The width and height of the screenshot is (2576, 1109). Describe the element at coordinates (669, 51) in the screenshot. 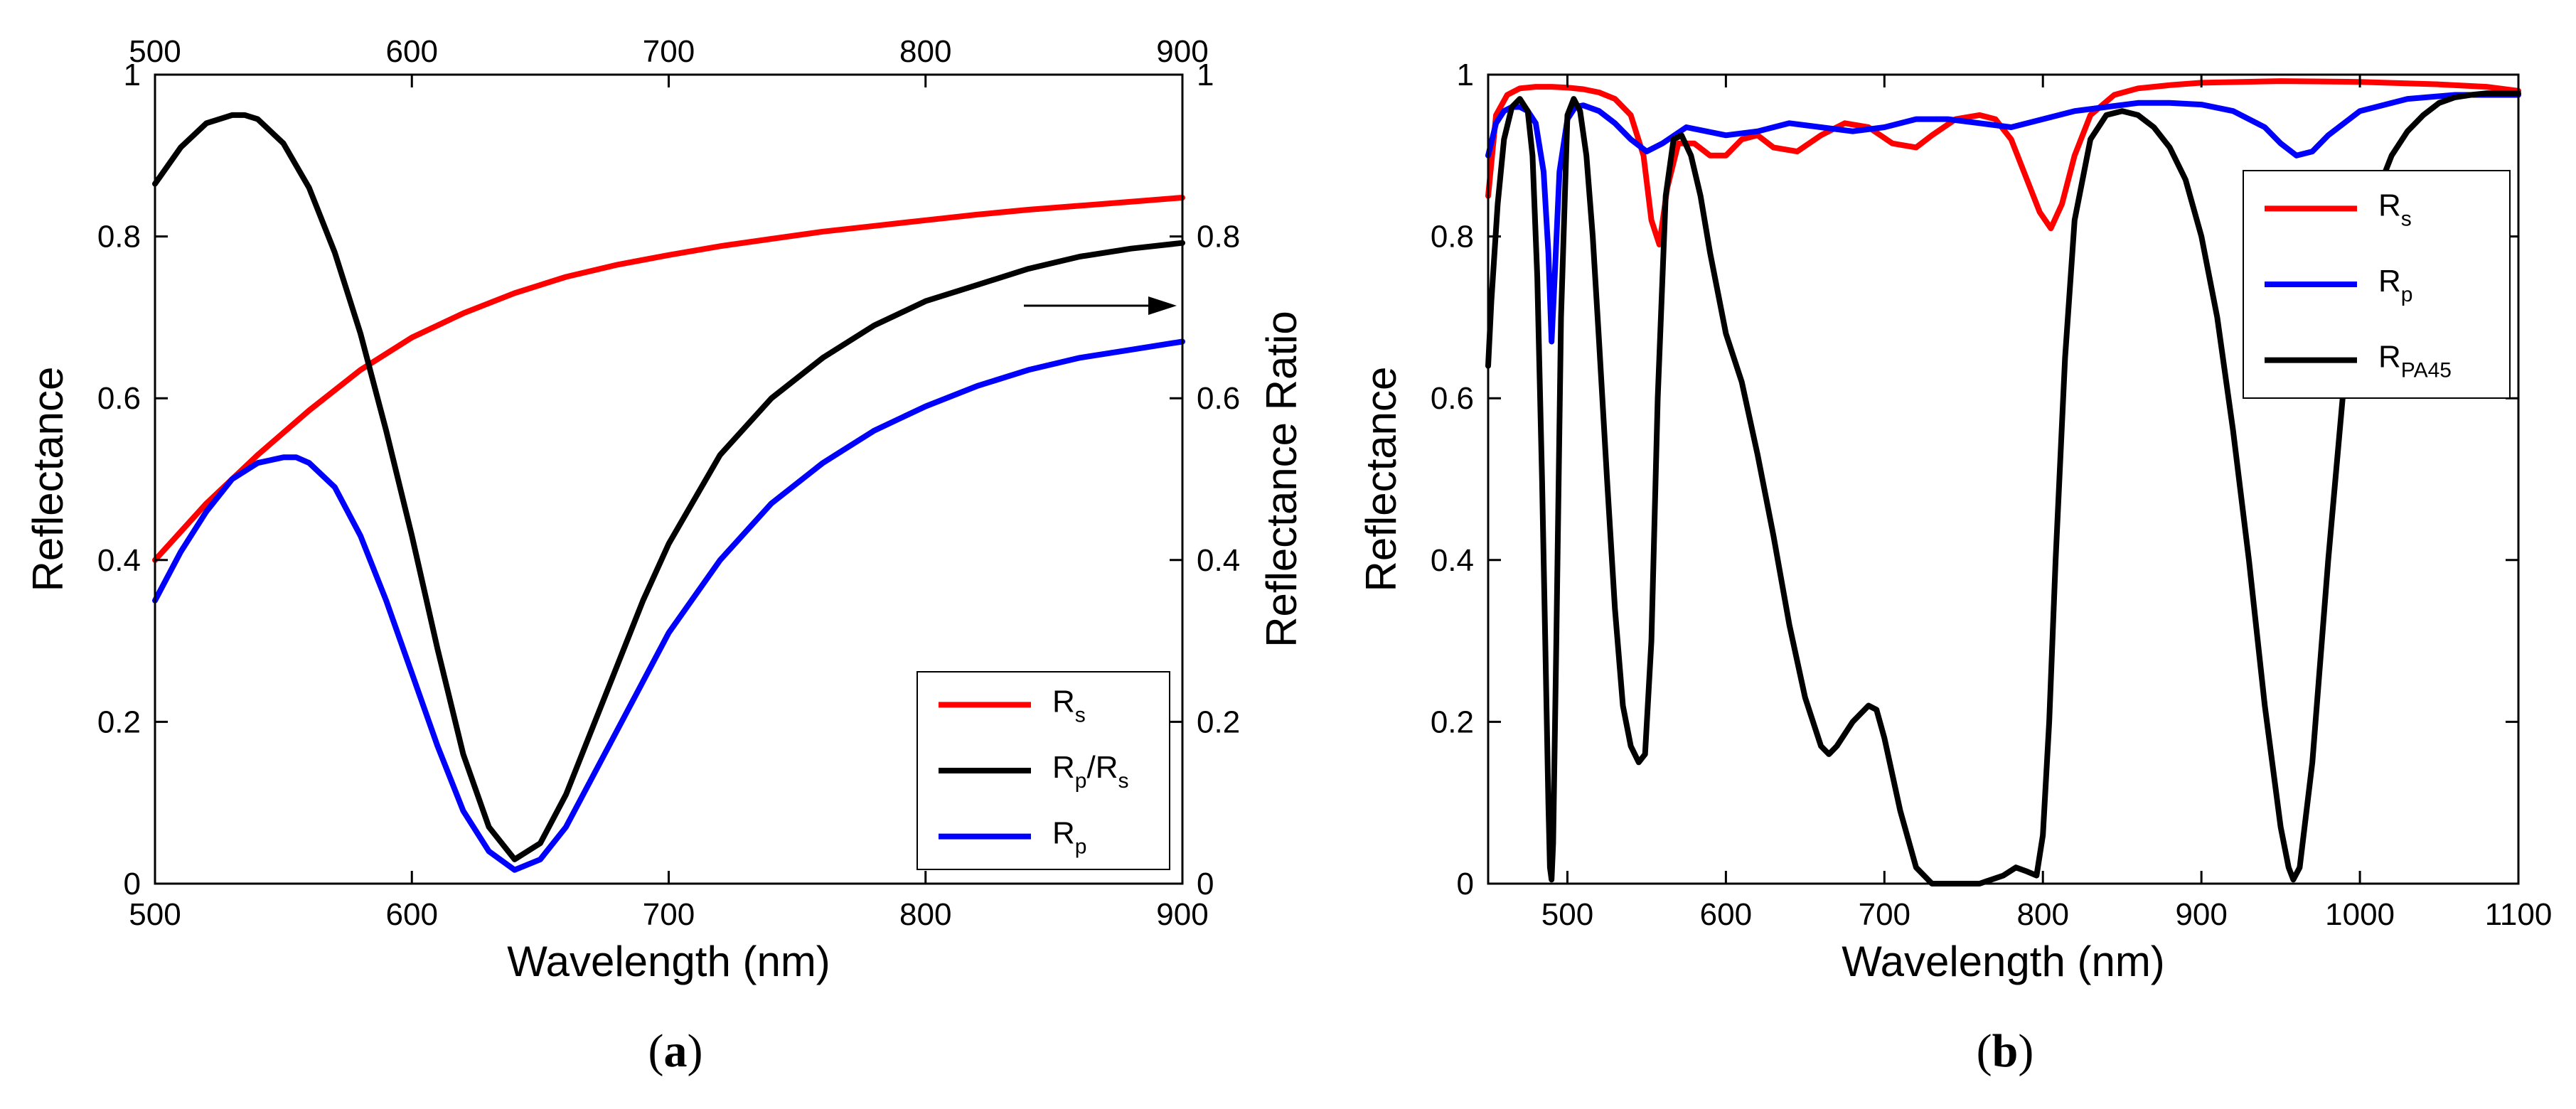

I see `top-x-tick-label: 700` at that location.